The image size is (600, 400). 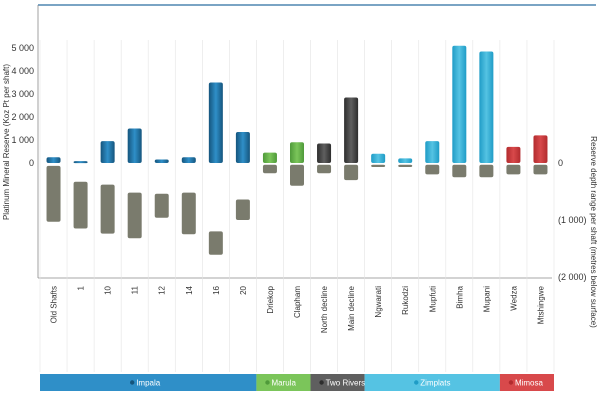 I want to click on left-tick-label: 2 000, so click(x=22, y=117).